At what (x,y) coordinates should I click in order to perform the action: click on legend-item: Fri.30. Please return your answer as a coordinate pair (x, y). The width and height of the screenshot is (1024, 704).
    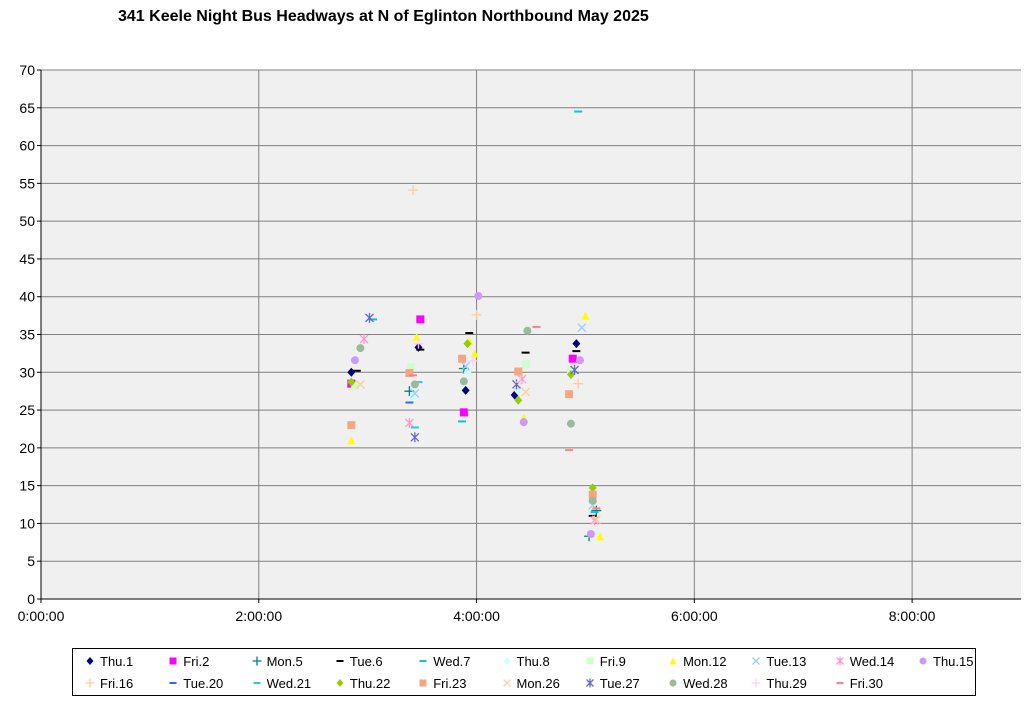
    Looking at the image, I should click on (858, 683).